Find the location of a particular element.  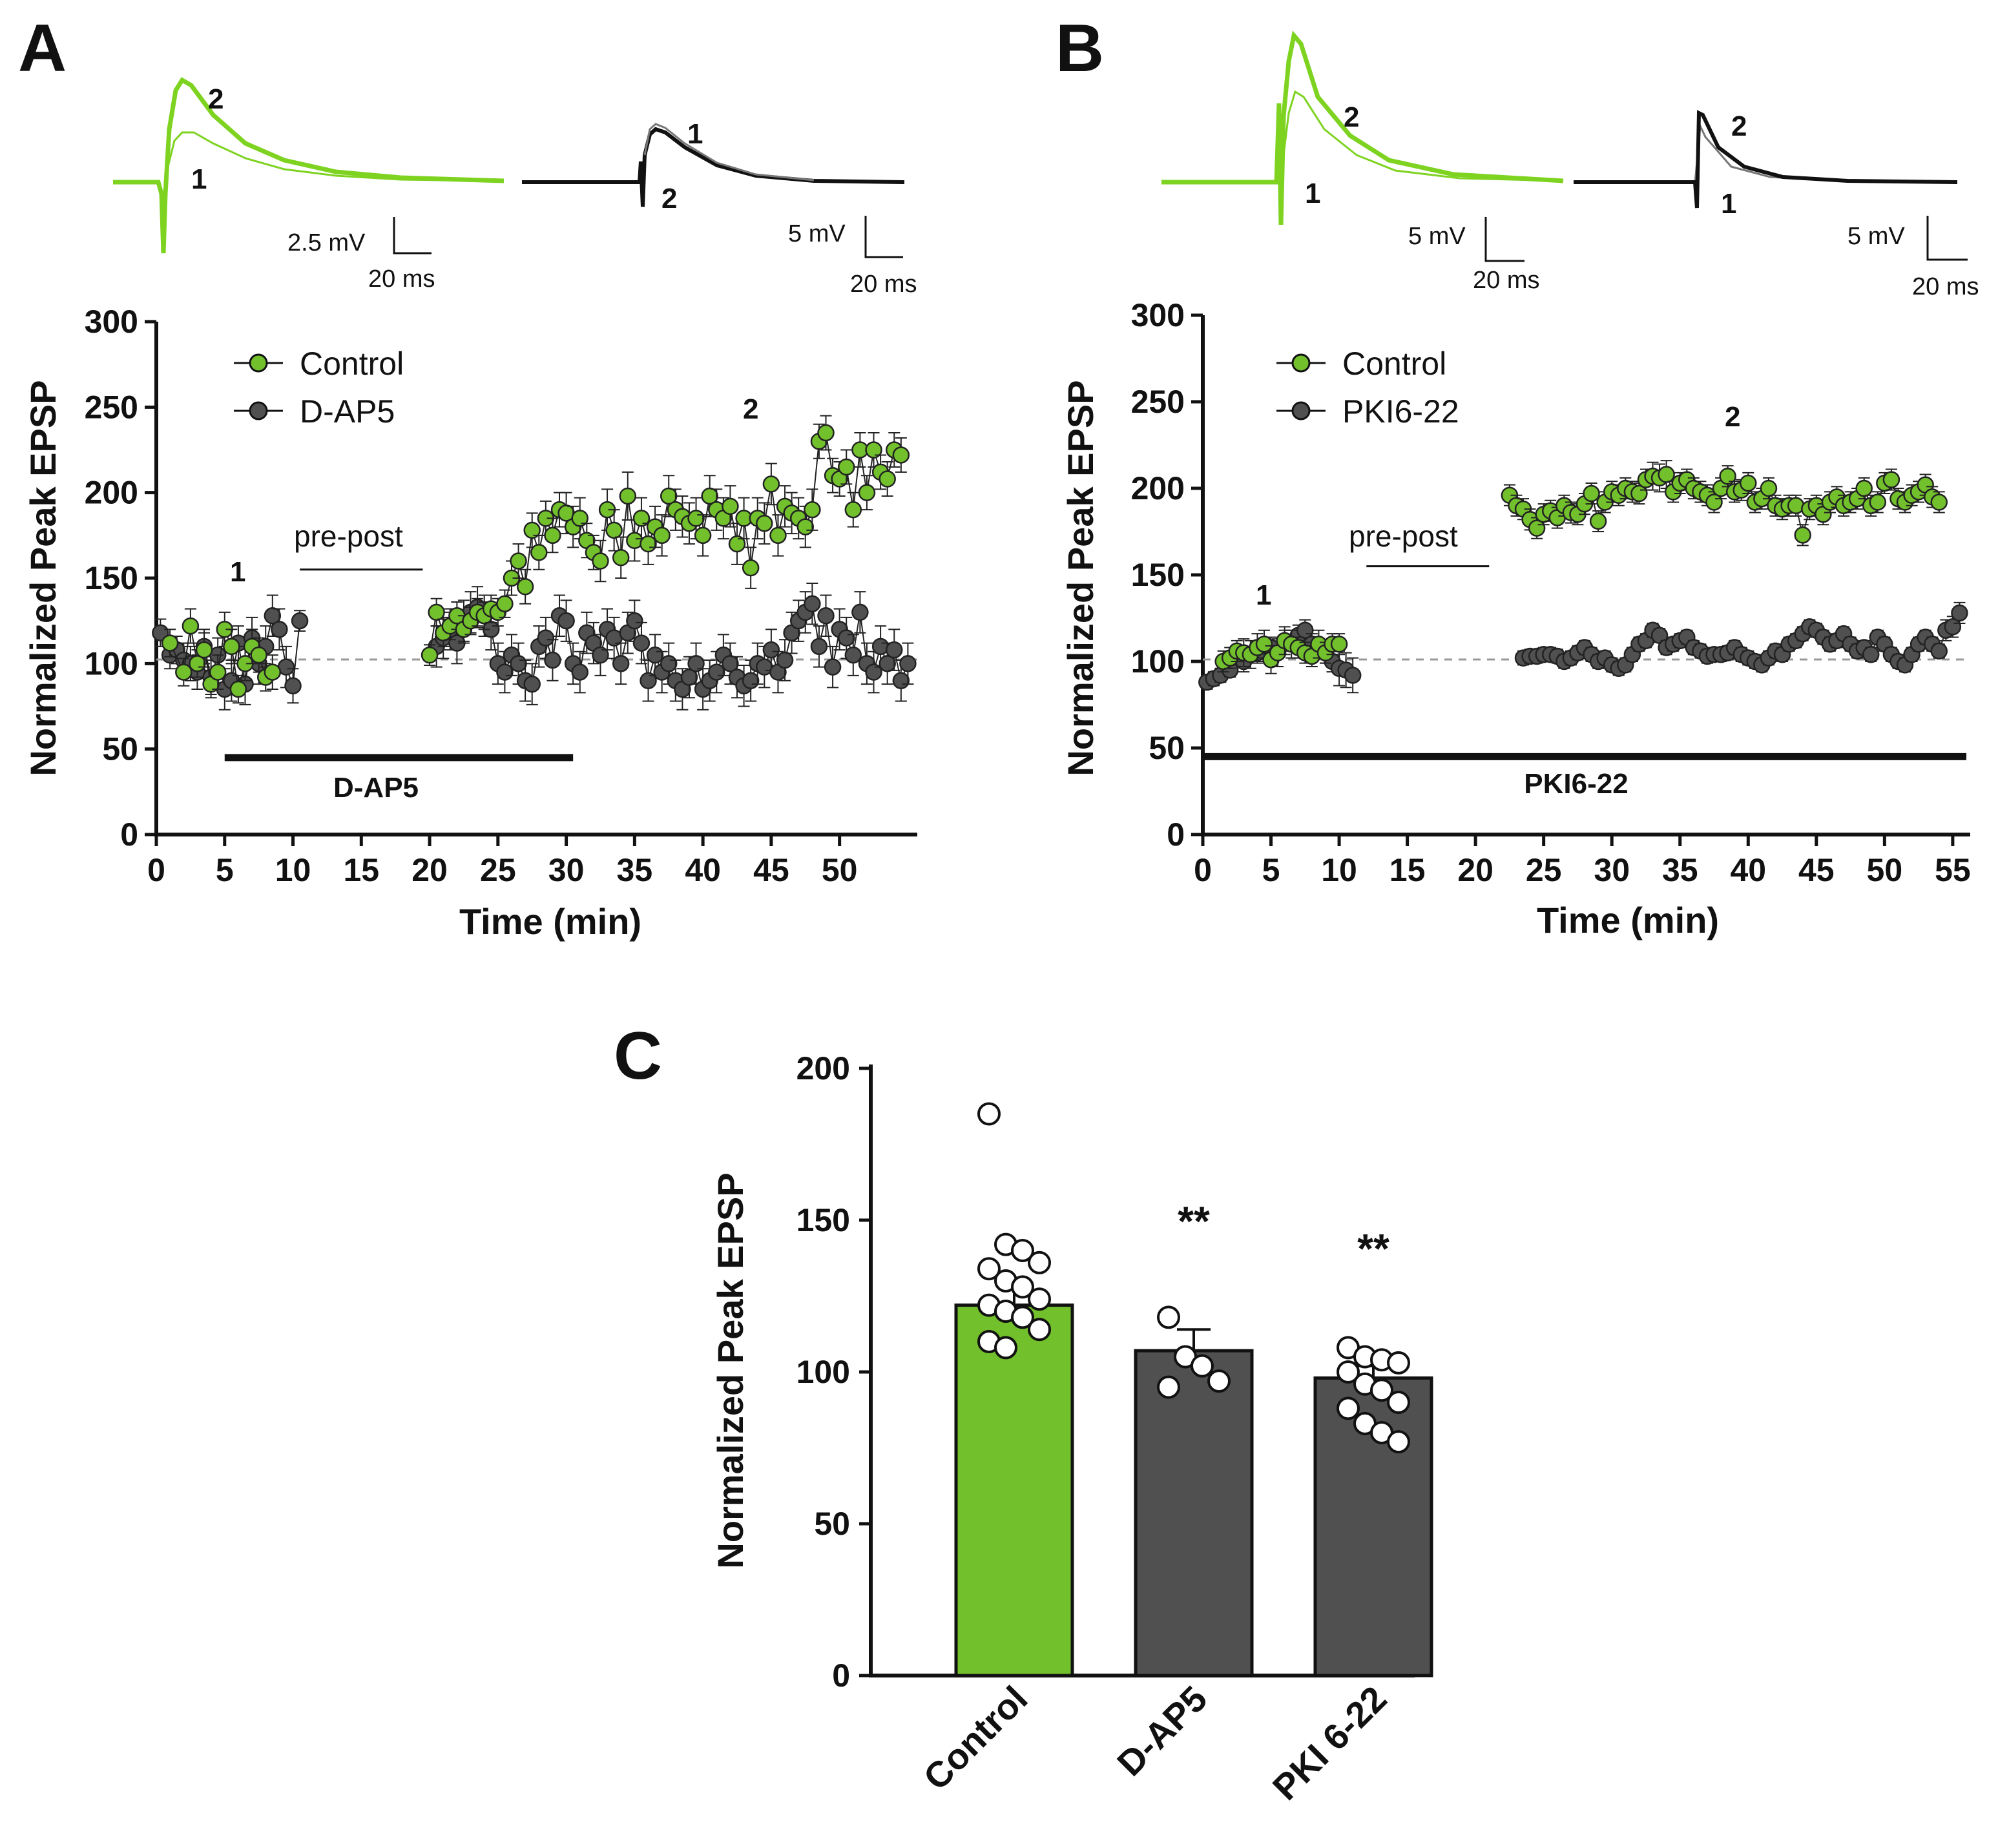

panel-c-y-axis-label: Normalized Peak EPSP is located at coordinates (730, 1370).